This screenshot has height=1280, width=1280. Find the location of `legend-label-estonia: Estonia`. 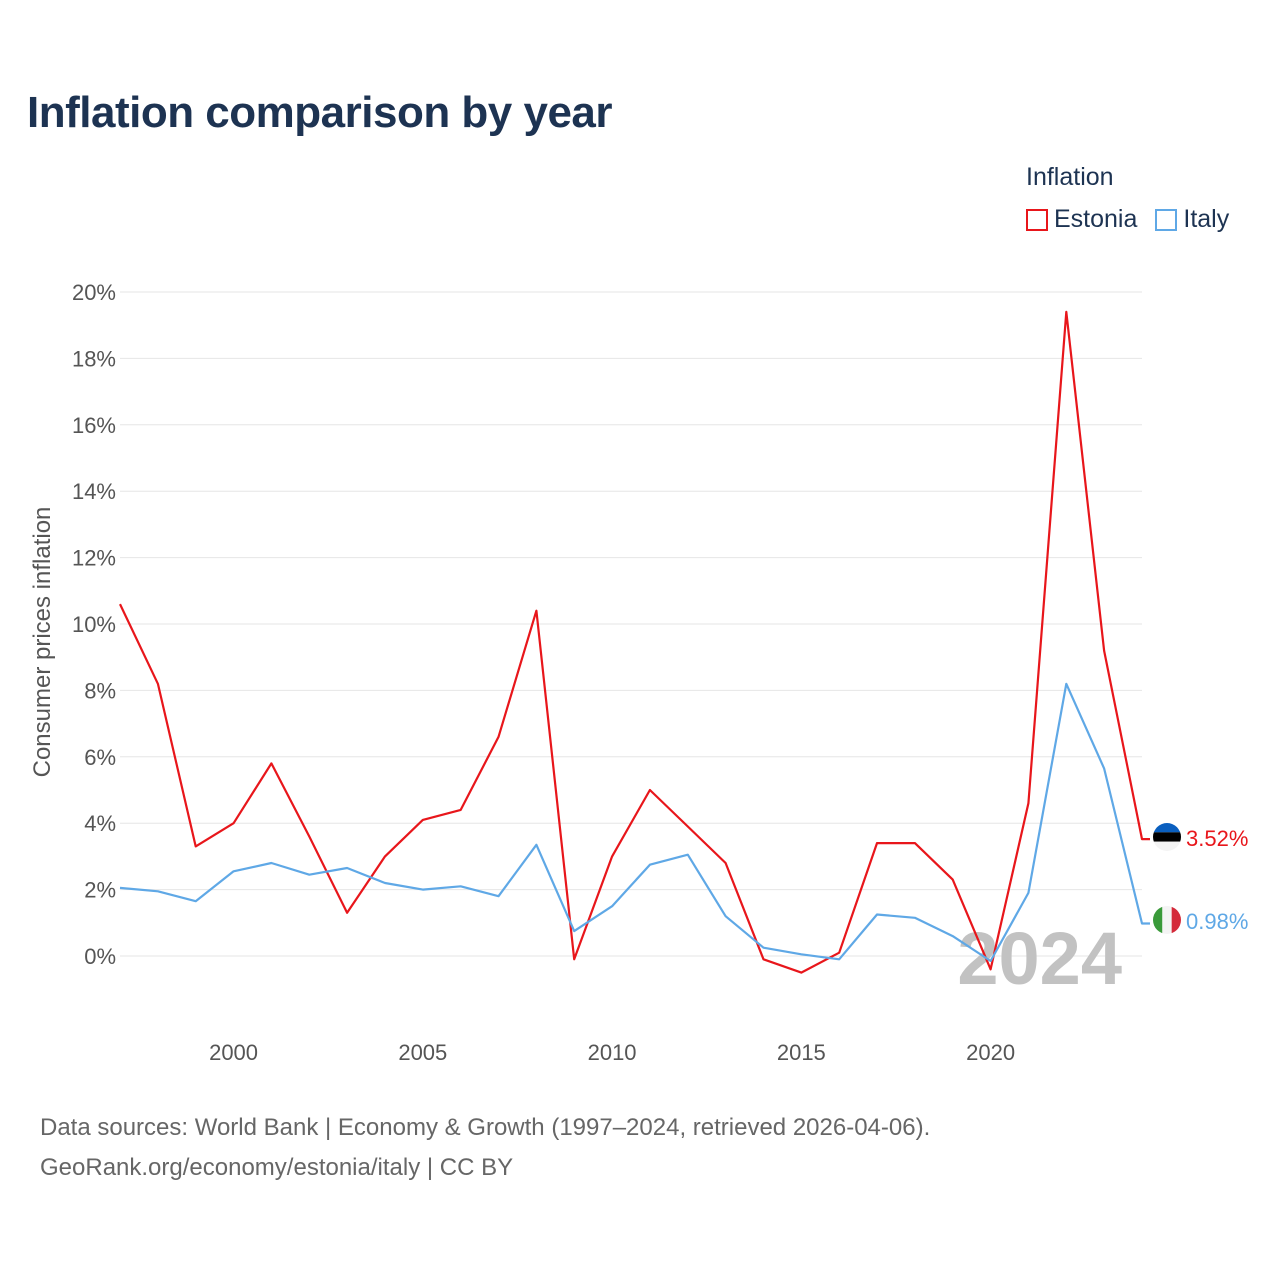

legend-label-estonia: Estonia is located at coordinates (1096, 219).